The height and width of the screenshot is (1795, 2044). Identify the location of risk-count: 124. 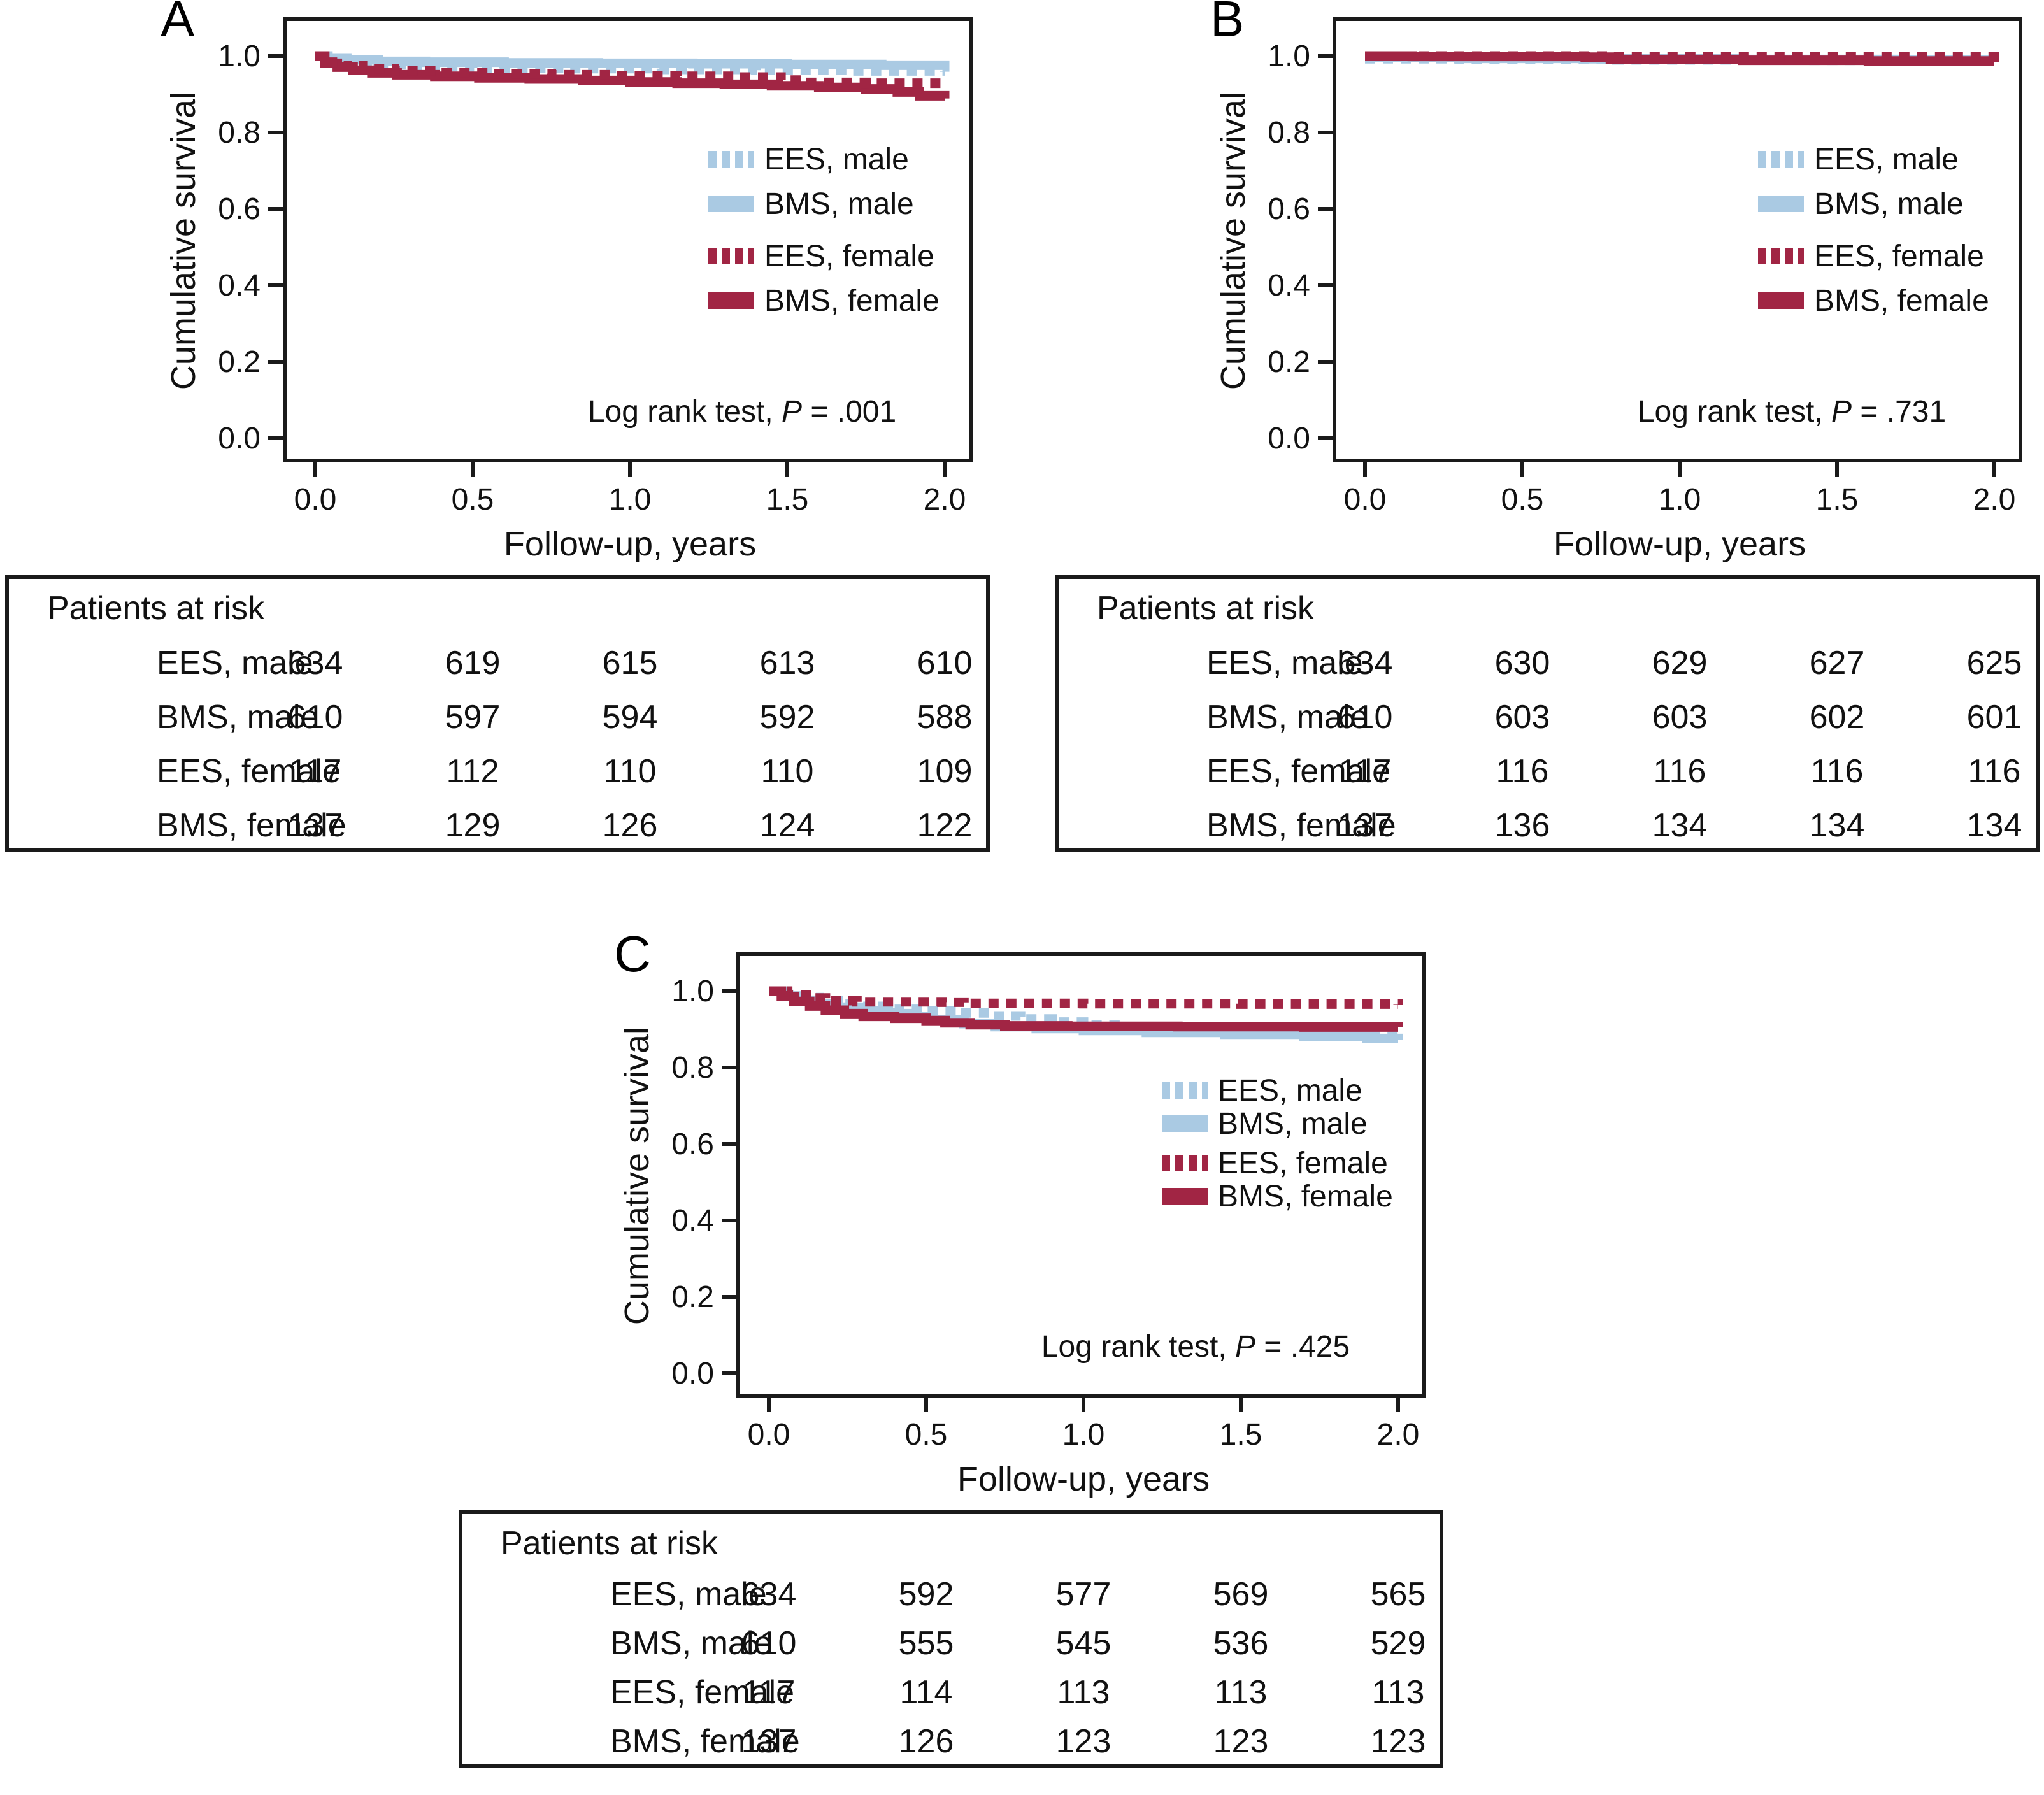
(787, 825).